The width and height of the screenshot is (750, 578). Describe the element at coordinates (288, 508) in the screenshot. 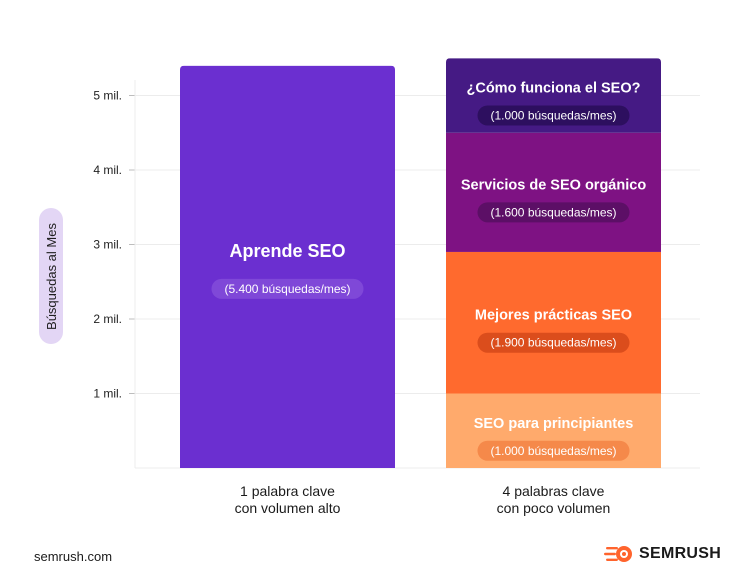

I see `x-category-label: con volumen alto` at that location.